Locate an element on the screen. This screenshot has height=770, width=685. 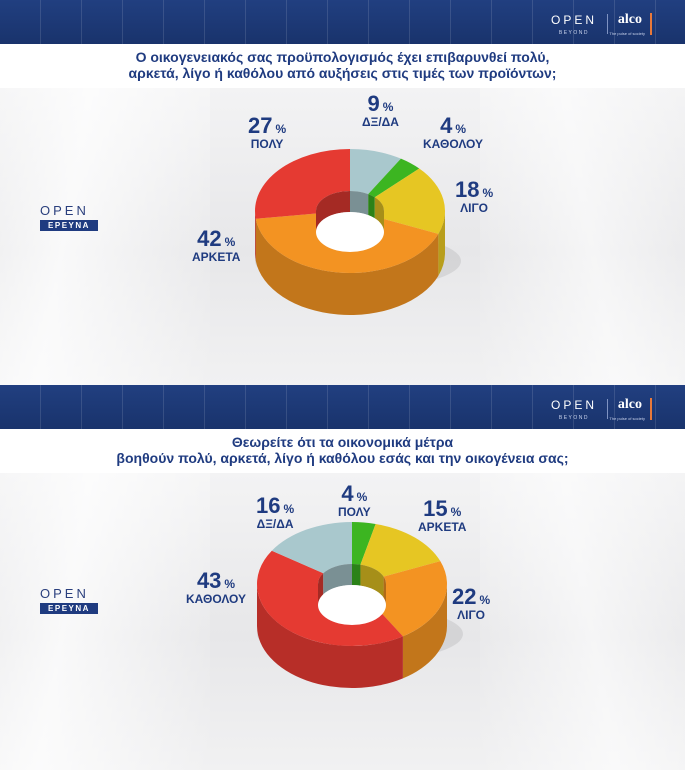
slice-label-poly: 27% ΠΟΛΥ is located at coordinates (267, 133).